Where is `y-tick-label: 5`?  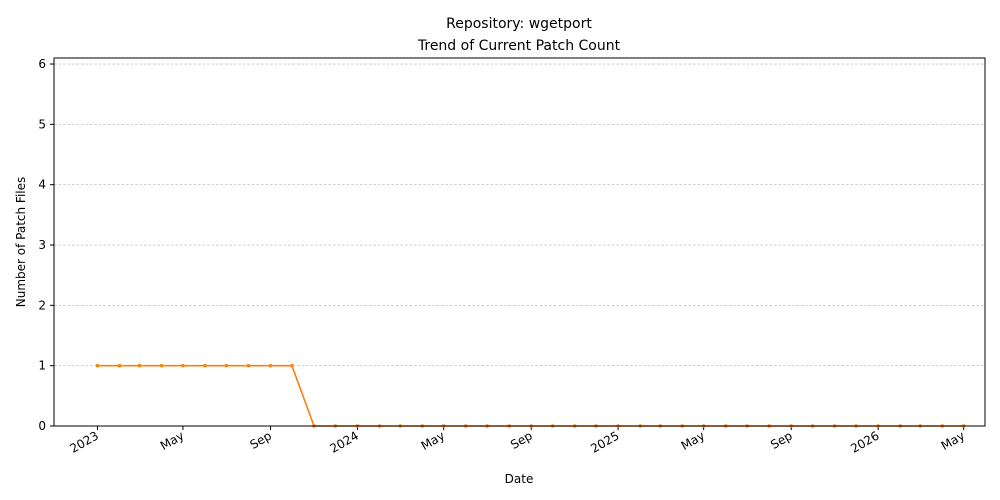 y-tick-label: 5 is located at coordinates (42, 124).